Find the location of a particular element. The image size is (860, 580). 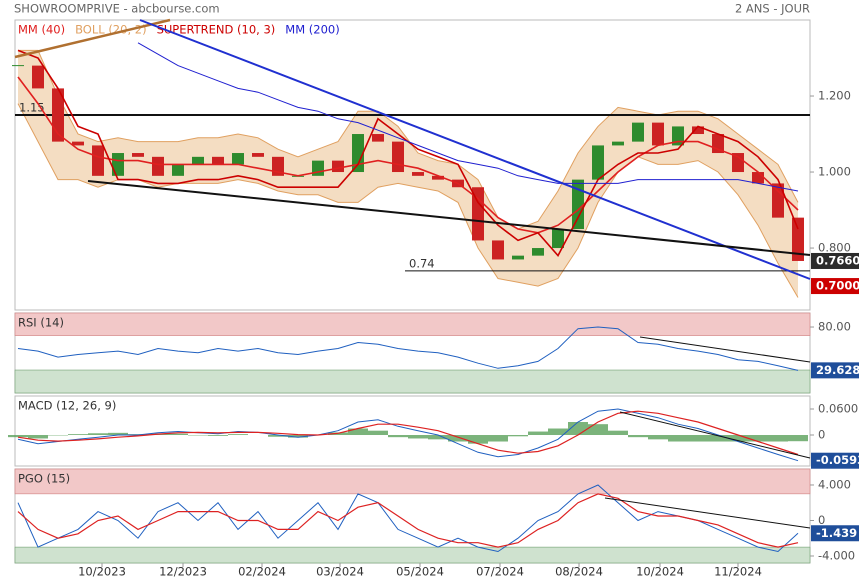

source: SHOWROOMPRIVE - abcbourse.com is located at coordinates (117, 9).